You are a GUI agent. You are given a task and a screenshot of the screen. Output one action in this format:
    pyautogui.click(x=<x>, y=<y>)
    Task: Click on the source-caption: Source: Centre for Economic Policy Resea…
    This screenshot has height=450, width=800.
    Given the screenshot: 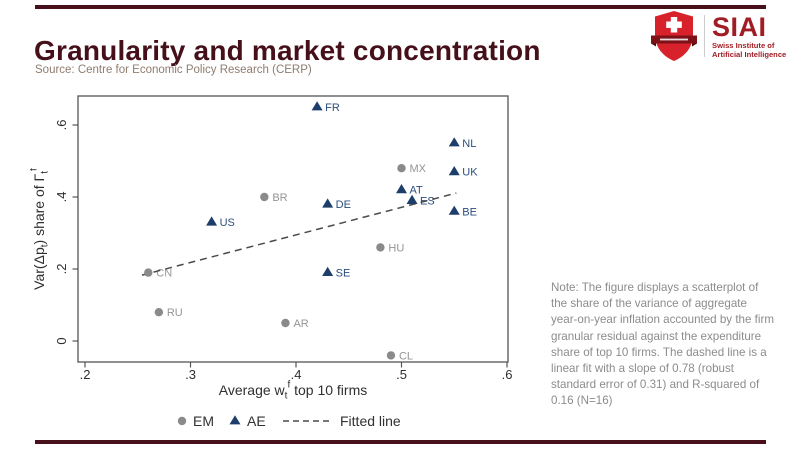 What is the action you would take?
    pyautogui.click(x=173, y=70)
    